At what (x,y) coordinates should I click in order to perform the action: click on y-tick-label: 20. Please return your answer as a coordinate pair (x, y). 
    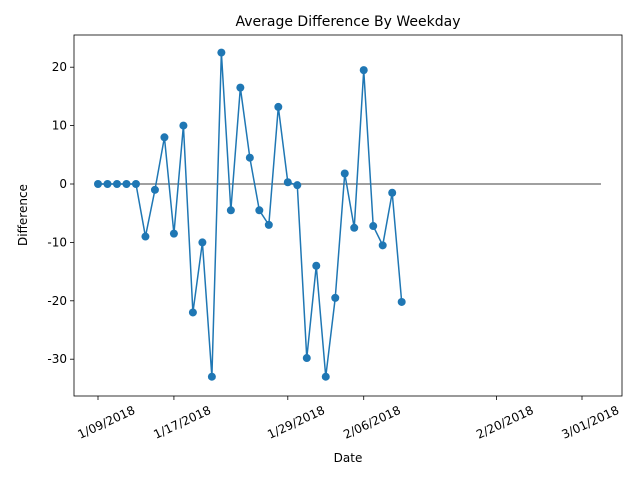
    Looking at the image, I should click on (59, 67).